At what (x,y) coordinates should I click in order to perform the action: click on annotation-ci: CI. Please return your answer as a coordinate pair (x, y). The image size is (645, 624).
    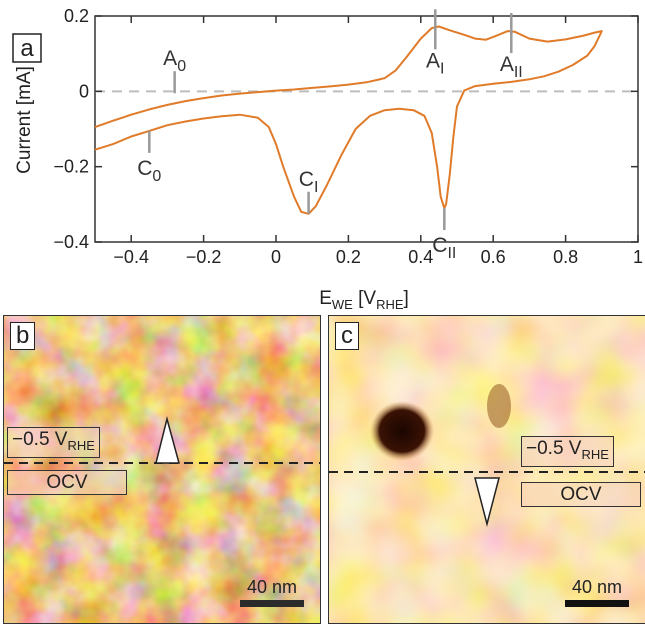
    Looking at the image, I should click on (309, 191).